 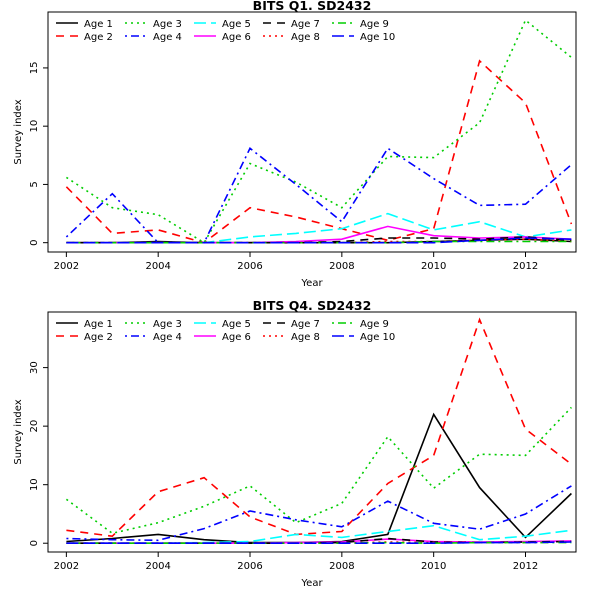 I want to click on y-tick-label: 15, so click(x=34, y=68).